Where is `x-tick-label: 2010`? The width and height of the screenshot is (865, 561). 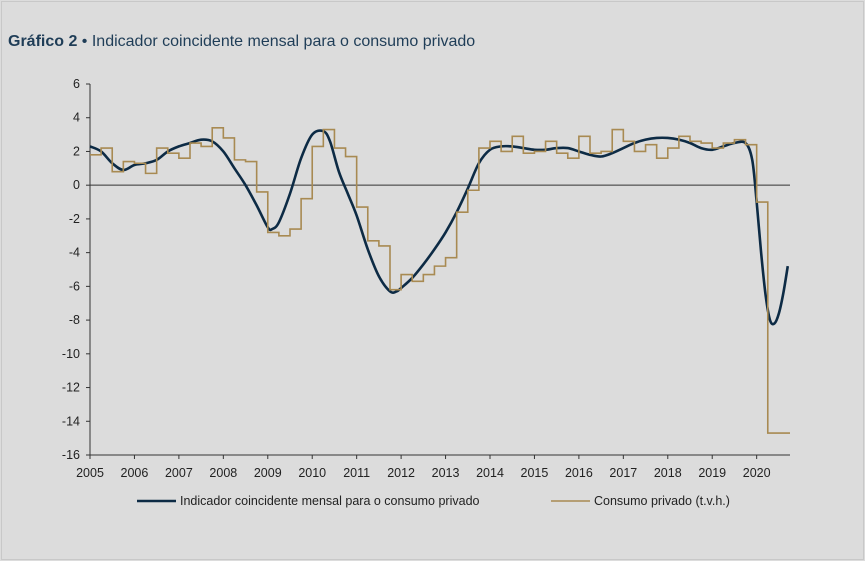 x-tick-label: 2010 is located at coordinates (312, 473).